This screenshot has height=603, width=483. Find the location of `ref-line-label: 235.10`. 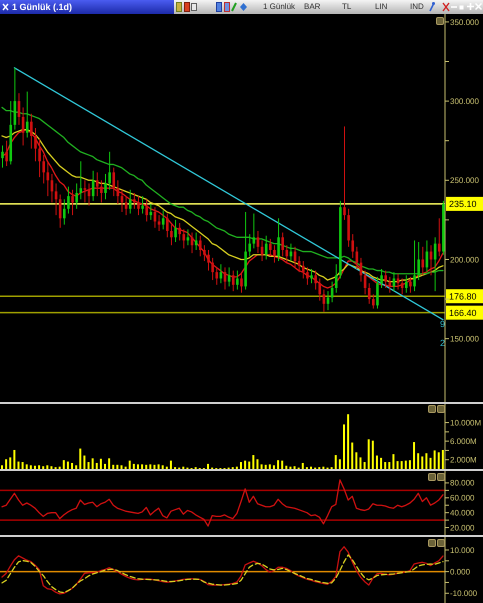

ref-line-label: 235.10 is located at coordinates (463, 204).